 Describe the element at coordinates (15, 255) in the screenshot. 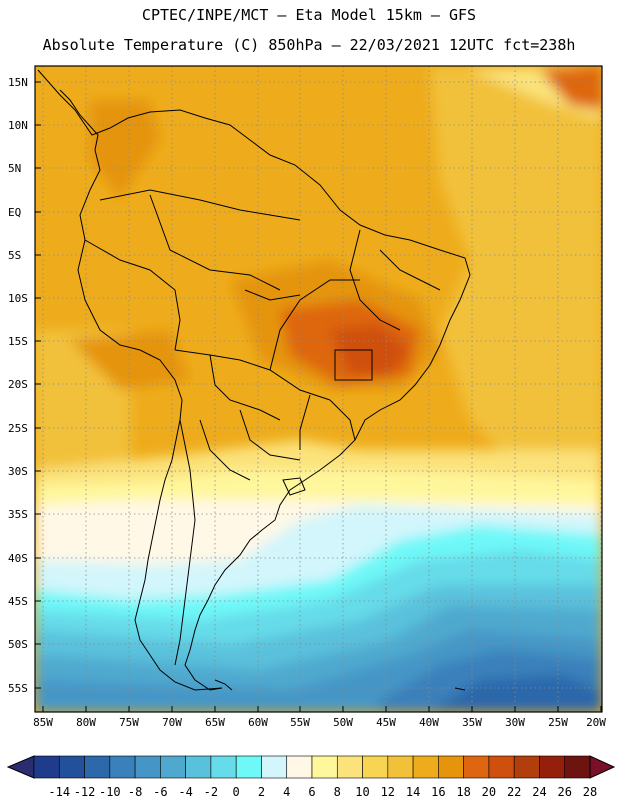

I see `lat-label: 5S` at that location.